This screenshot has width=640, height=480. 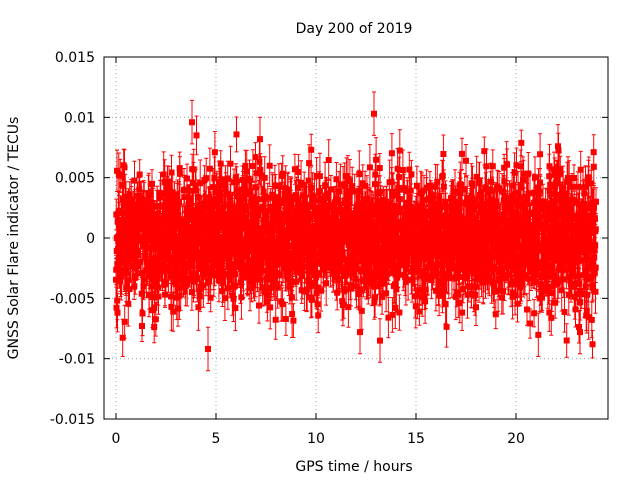 I want to click on y-axis-label: GNSS Solar Flare indicator / TECUs, so click(x=14, y=238).